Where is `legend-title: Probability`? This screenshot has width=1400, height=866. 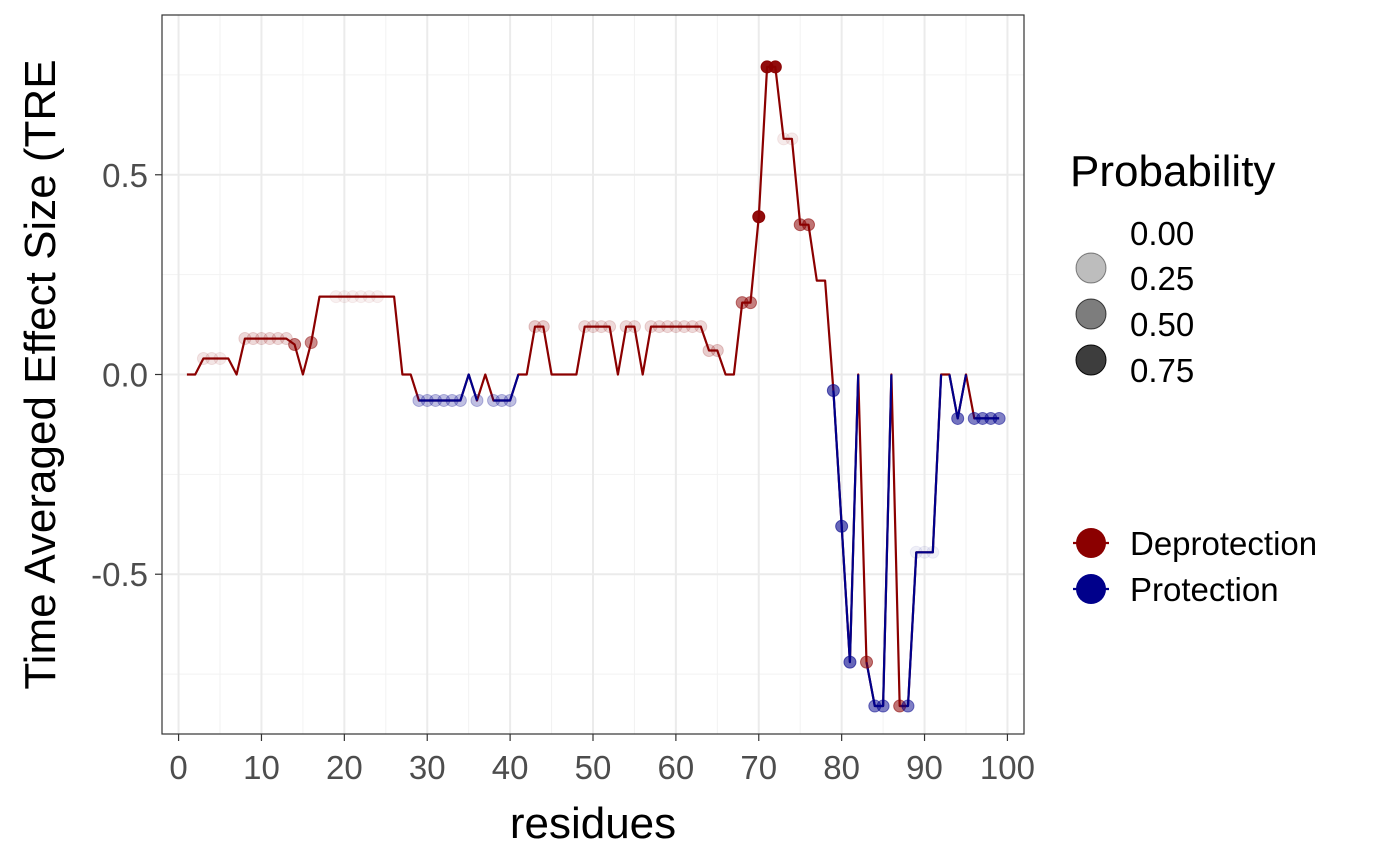
legend-title: Probability is located at coordinates (1172, 171).